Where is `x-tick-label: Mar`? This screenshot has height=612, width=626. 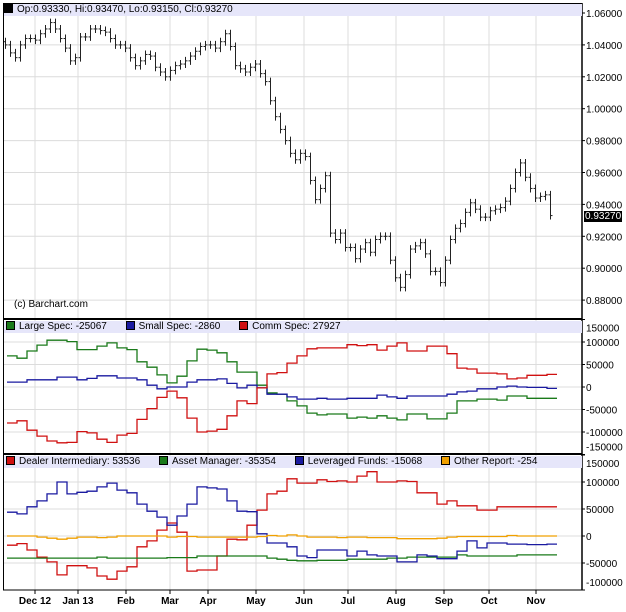
x-tick-label: Mar is located at coordinates (170, 601).